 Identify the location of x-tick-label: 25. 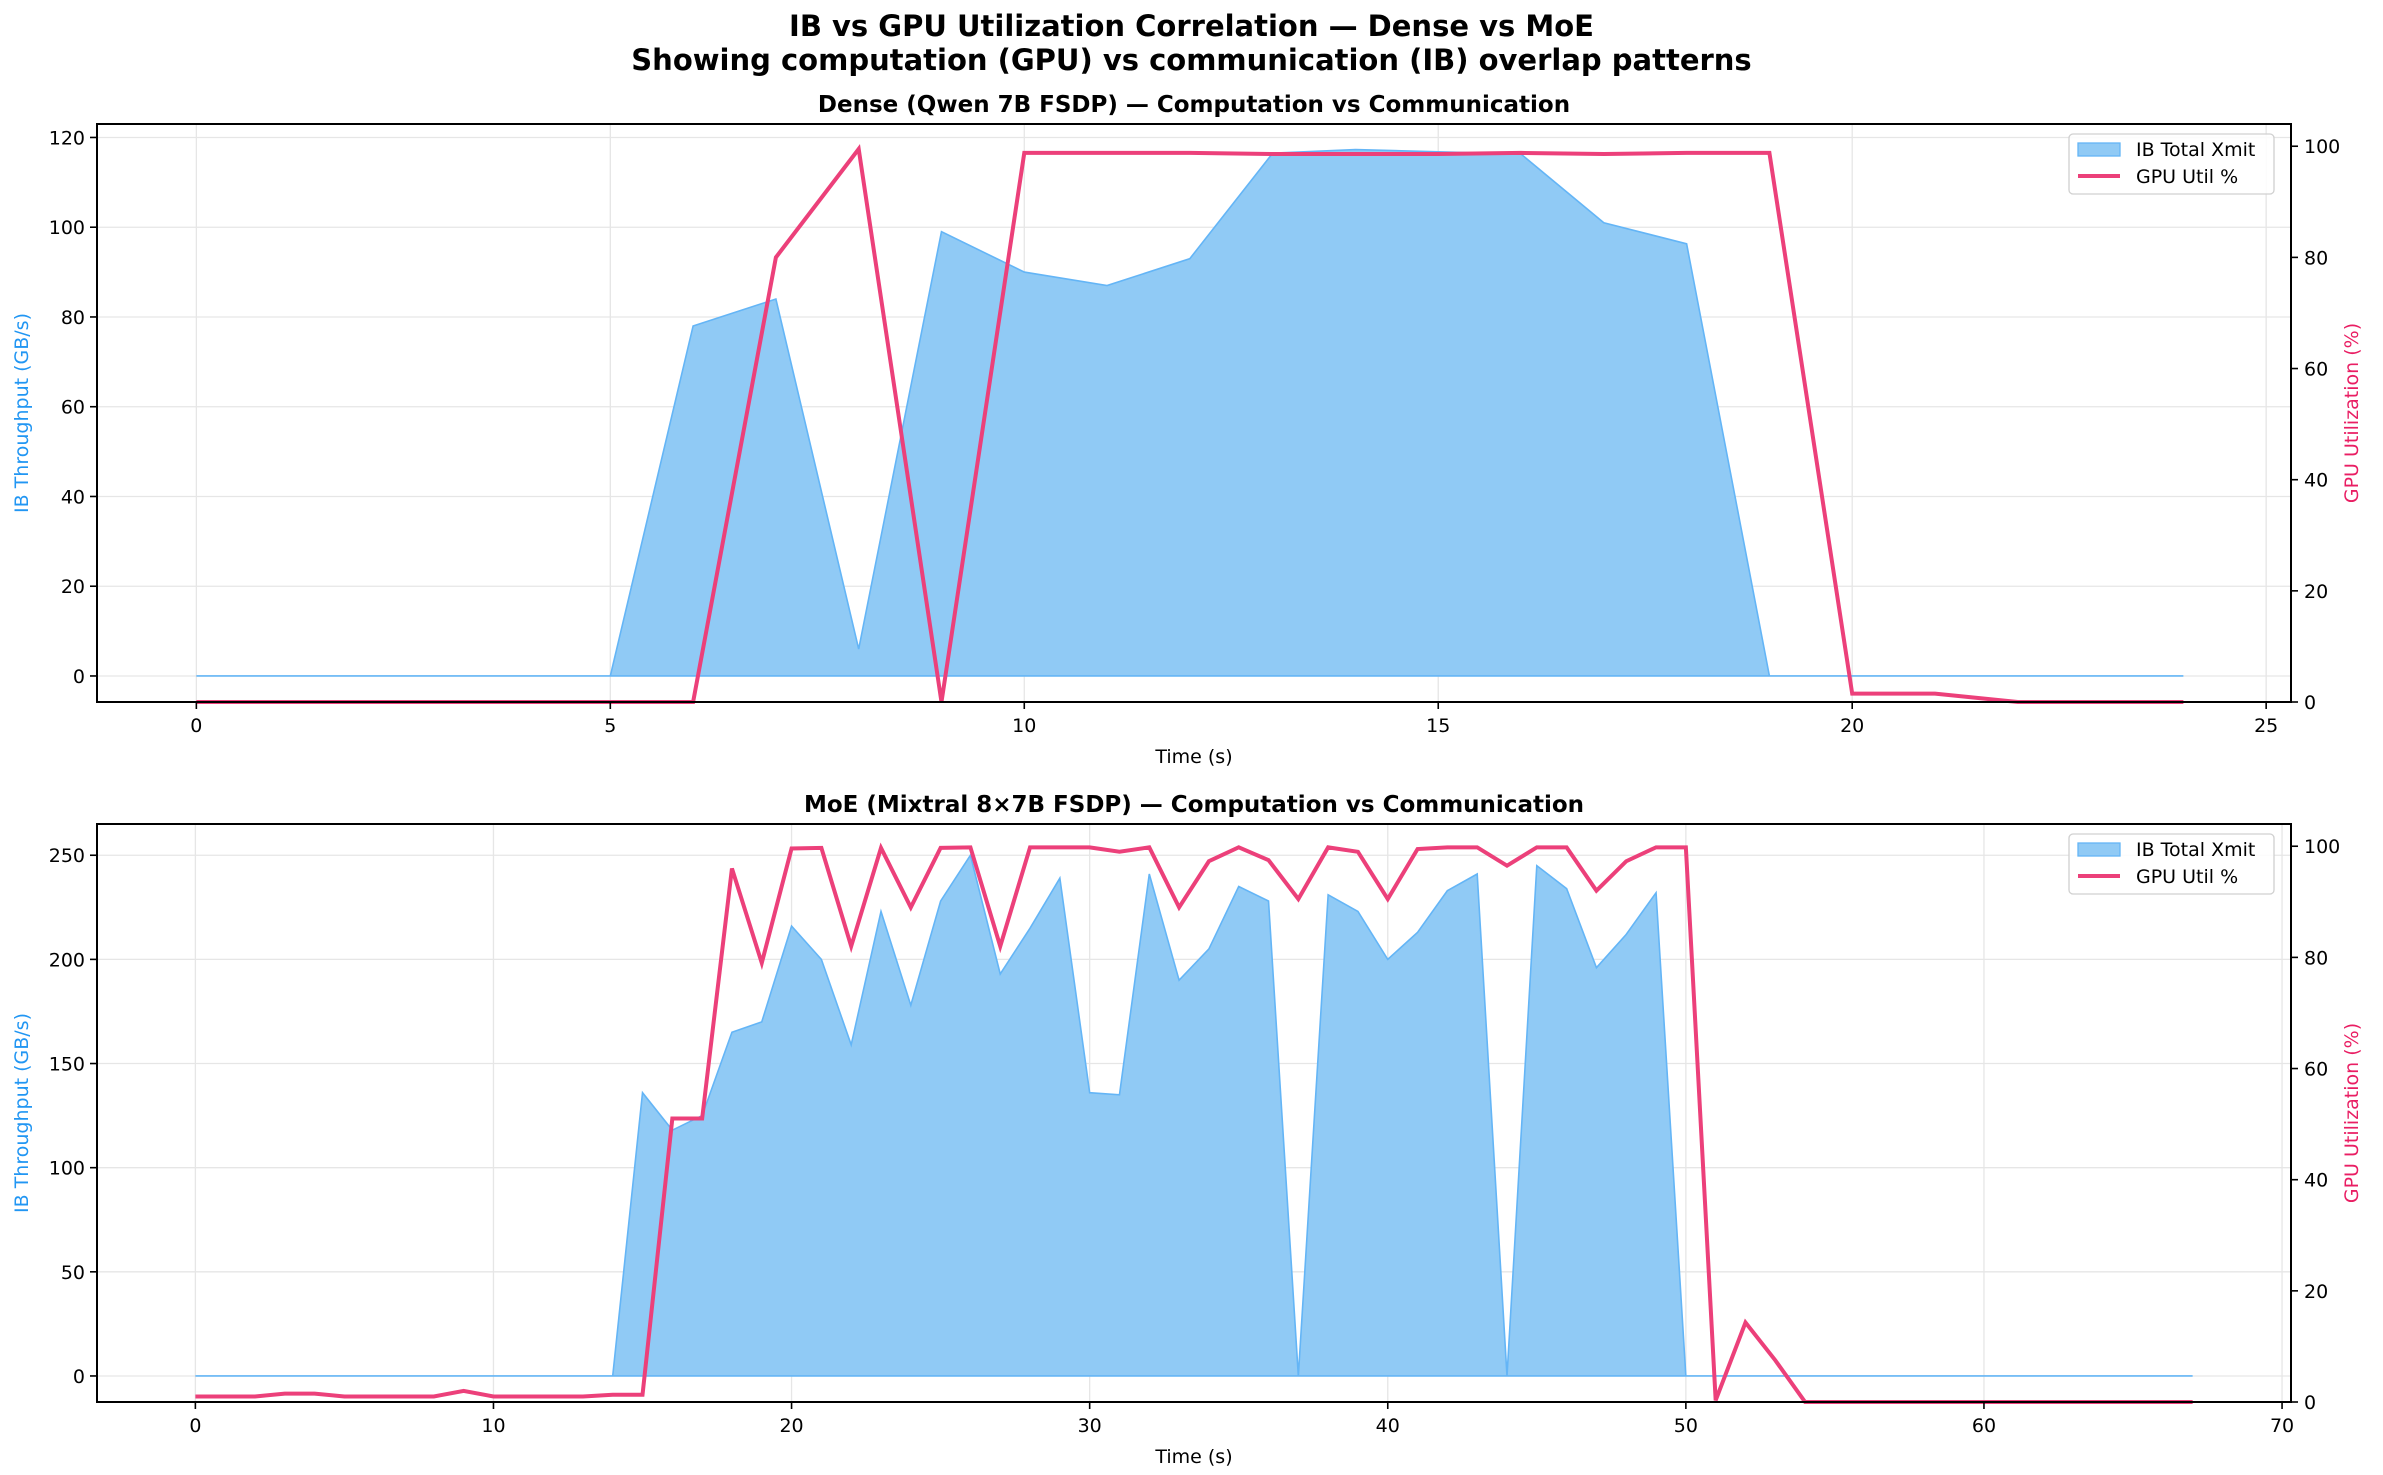
(2266, 726).